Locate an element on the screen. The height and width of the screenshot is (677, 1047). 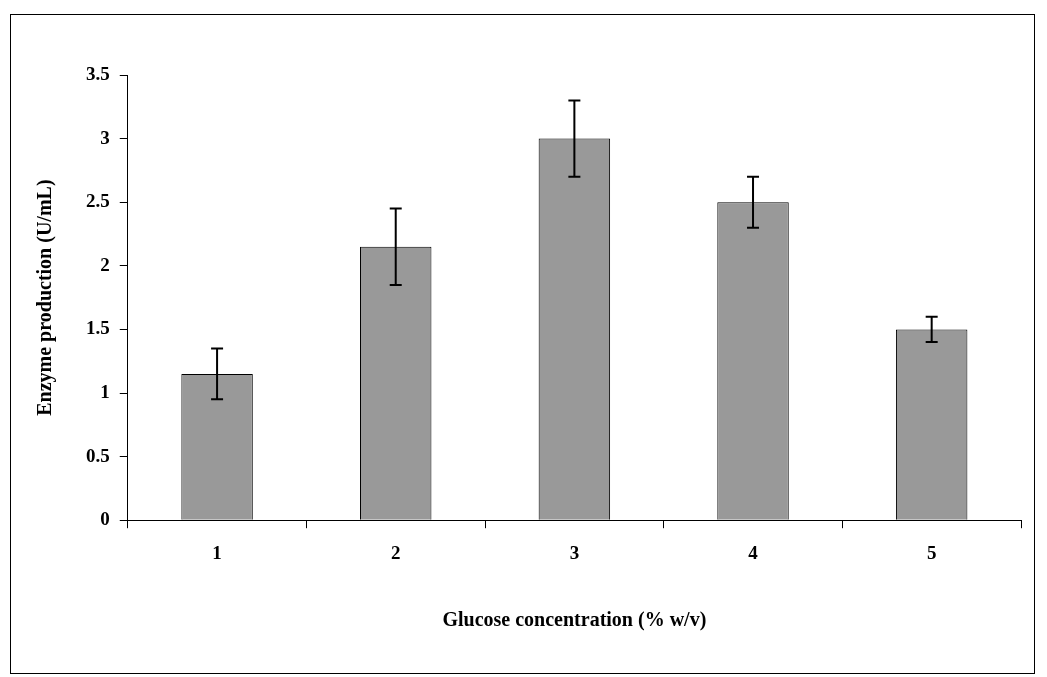
y-tick-label: 0 is located at coordinates (105, 519).